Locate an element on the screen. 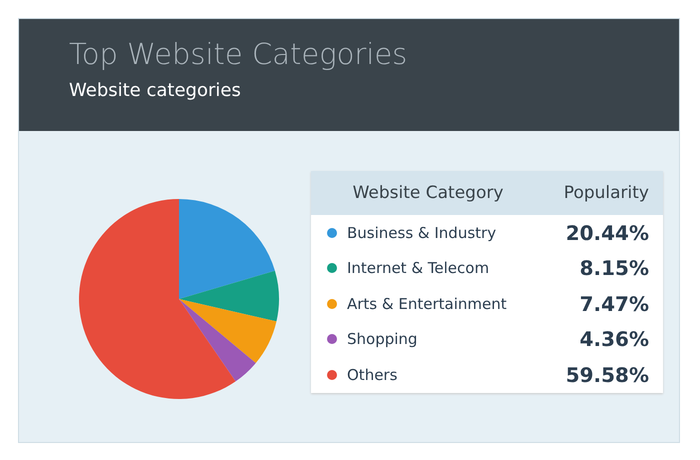  data-label: 7.47% is located at coordinates (614, 304).